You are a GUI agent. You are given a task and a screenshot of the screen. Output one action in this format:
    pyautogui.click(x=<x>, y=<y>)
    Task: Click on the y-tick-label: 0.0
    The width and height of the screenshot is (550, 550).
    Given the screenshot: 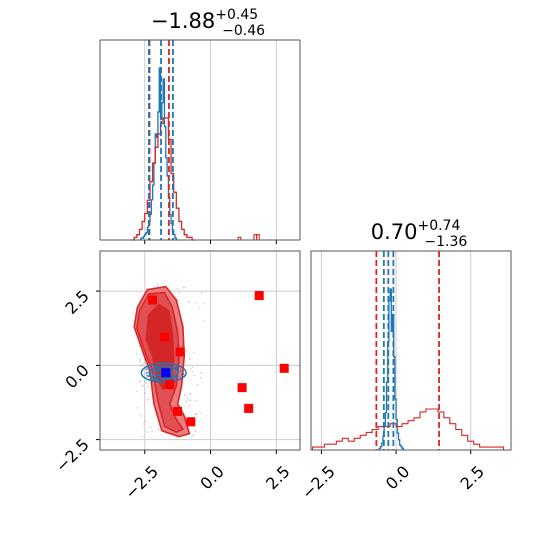 What is the action you would take?
    pyautogui.click(x=76, y=376)
    